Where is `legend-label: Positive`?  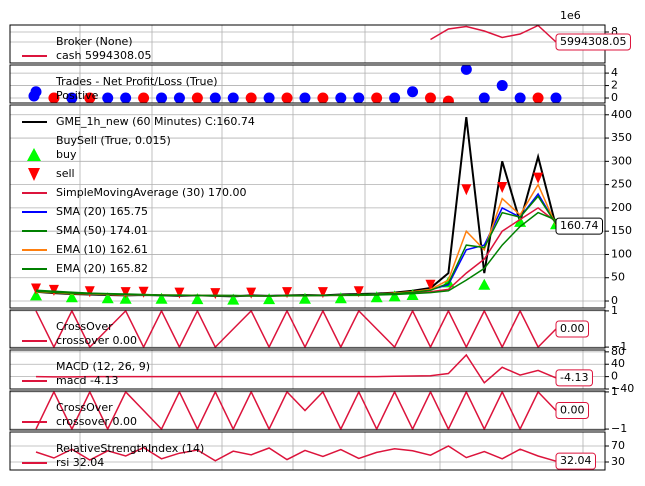
legend-label: Positive is located at coordinates (77, 95).